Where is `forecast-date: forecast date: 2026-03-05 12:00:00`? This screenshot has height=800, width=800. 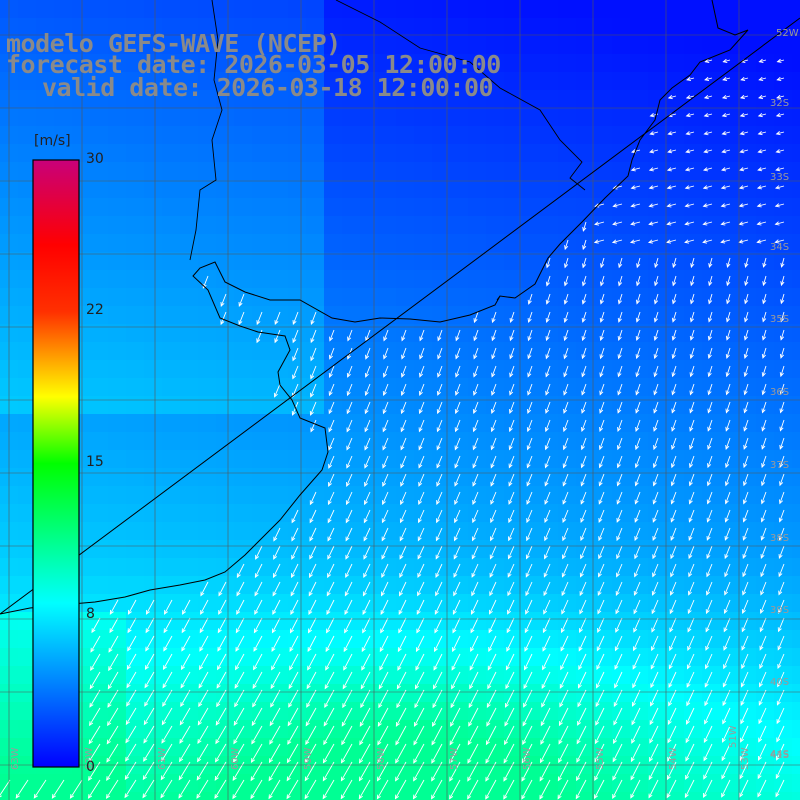
forecast-date: forecast date: 2026-03-05 12:00:00 is located at coordinates (253, 64).